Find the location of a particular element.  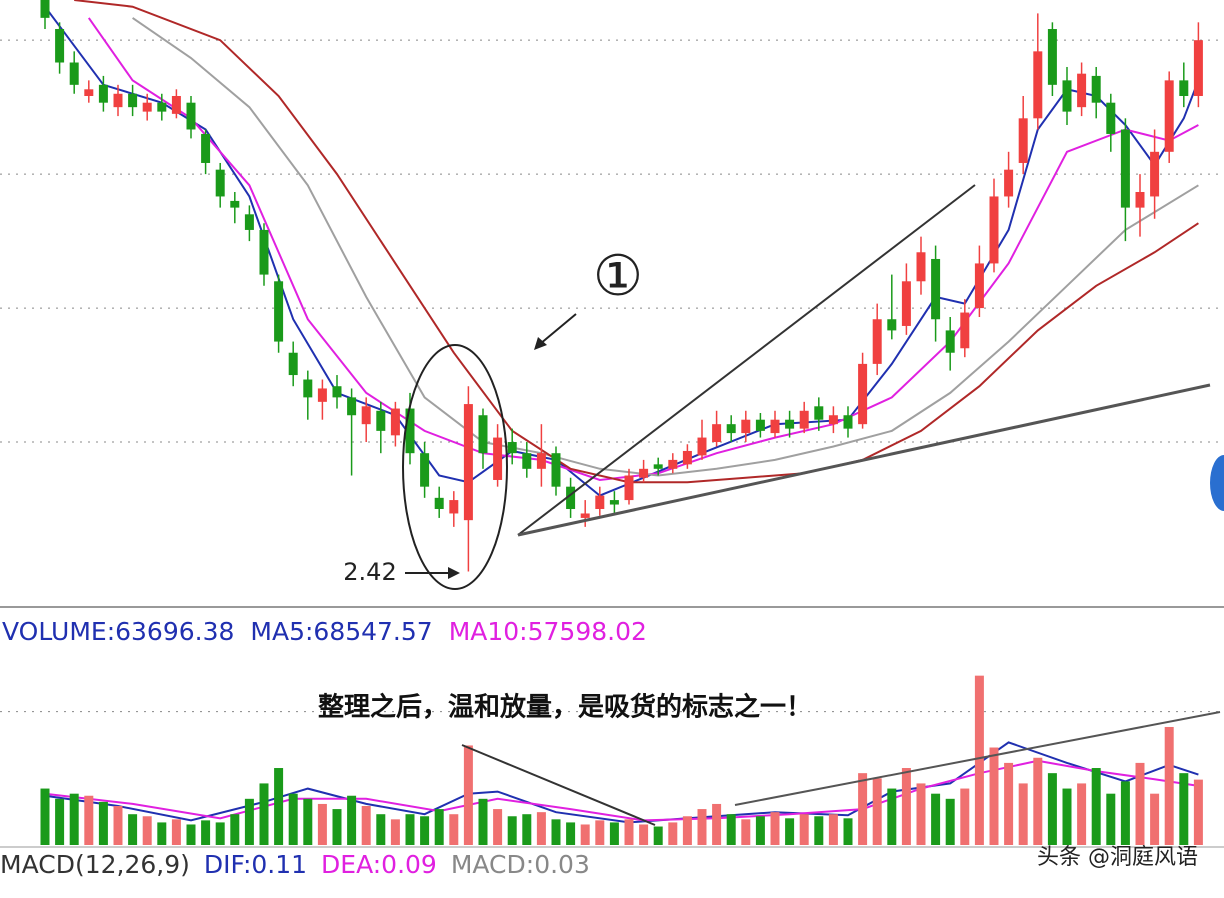

annotation: ① is located at coordinates (618, 276).